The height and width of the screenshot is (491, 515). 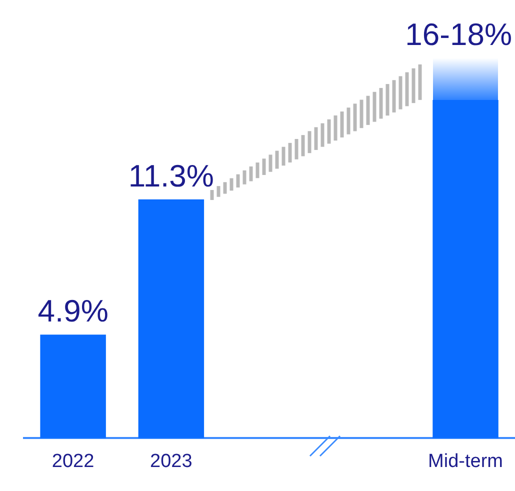 What do you see at coordinates (73, 311) in the screenshot?
I see `data-label: 4.9%` at bounding box center [73, 311].